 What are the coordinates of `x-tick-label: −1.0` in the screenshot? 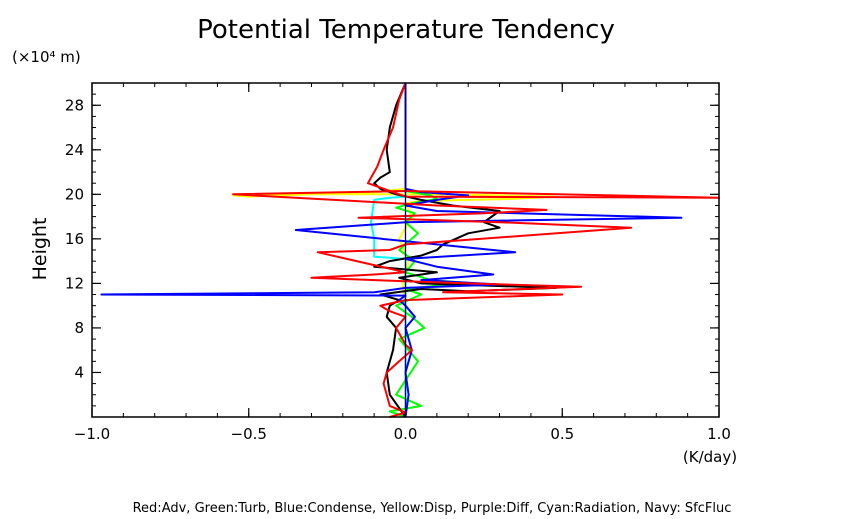 It's located at (92, 434).